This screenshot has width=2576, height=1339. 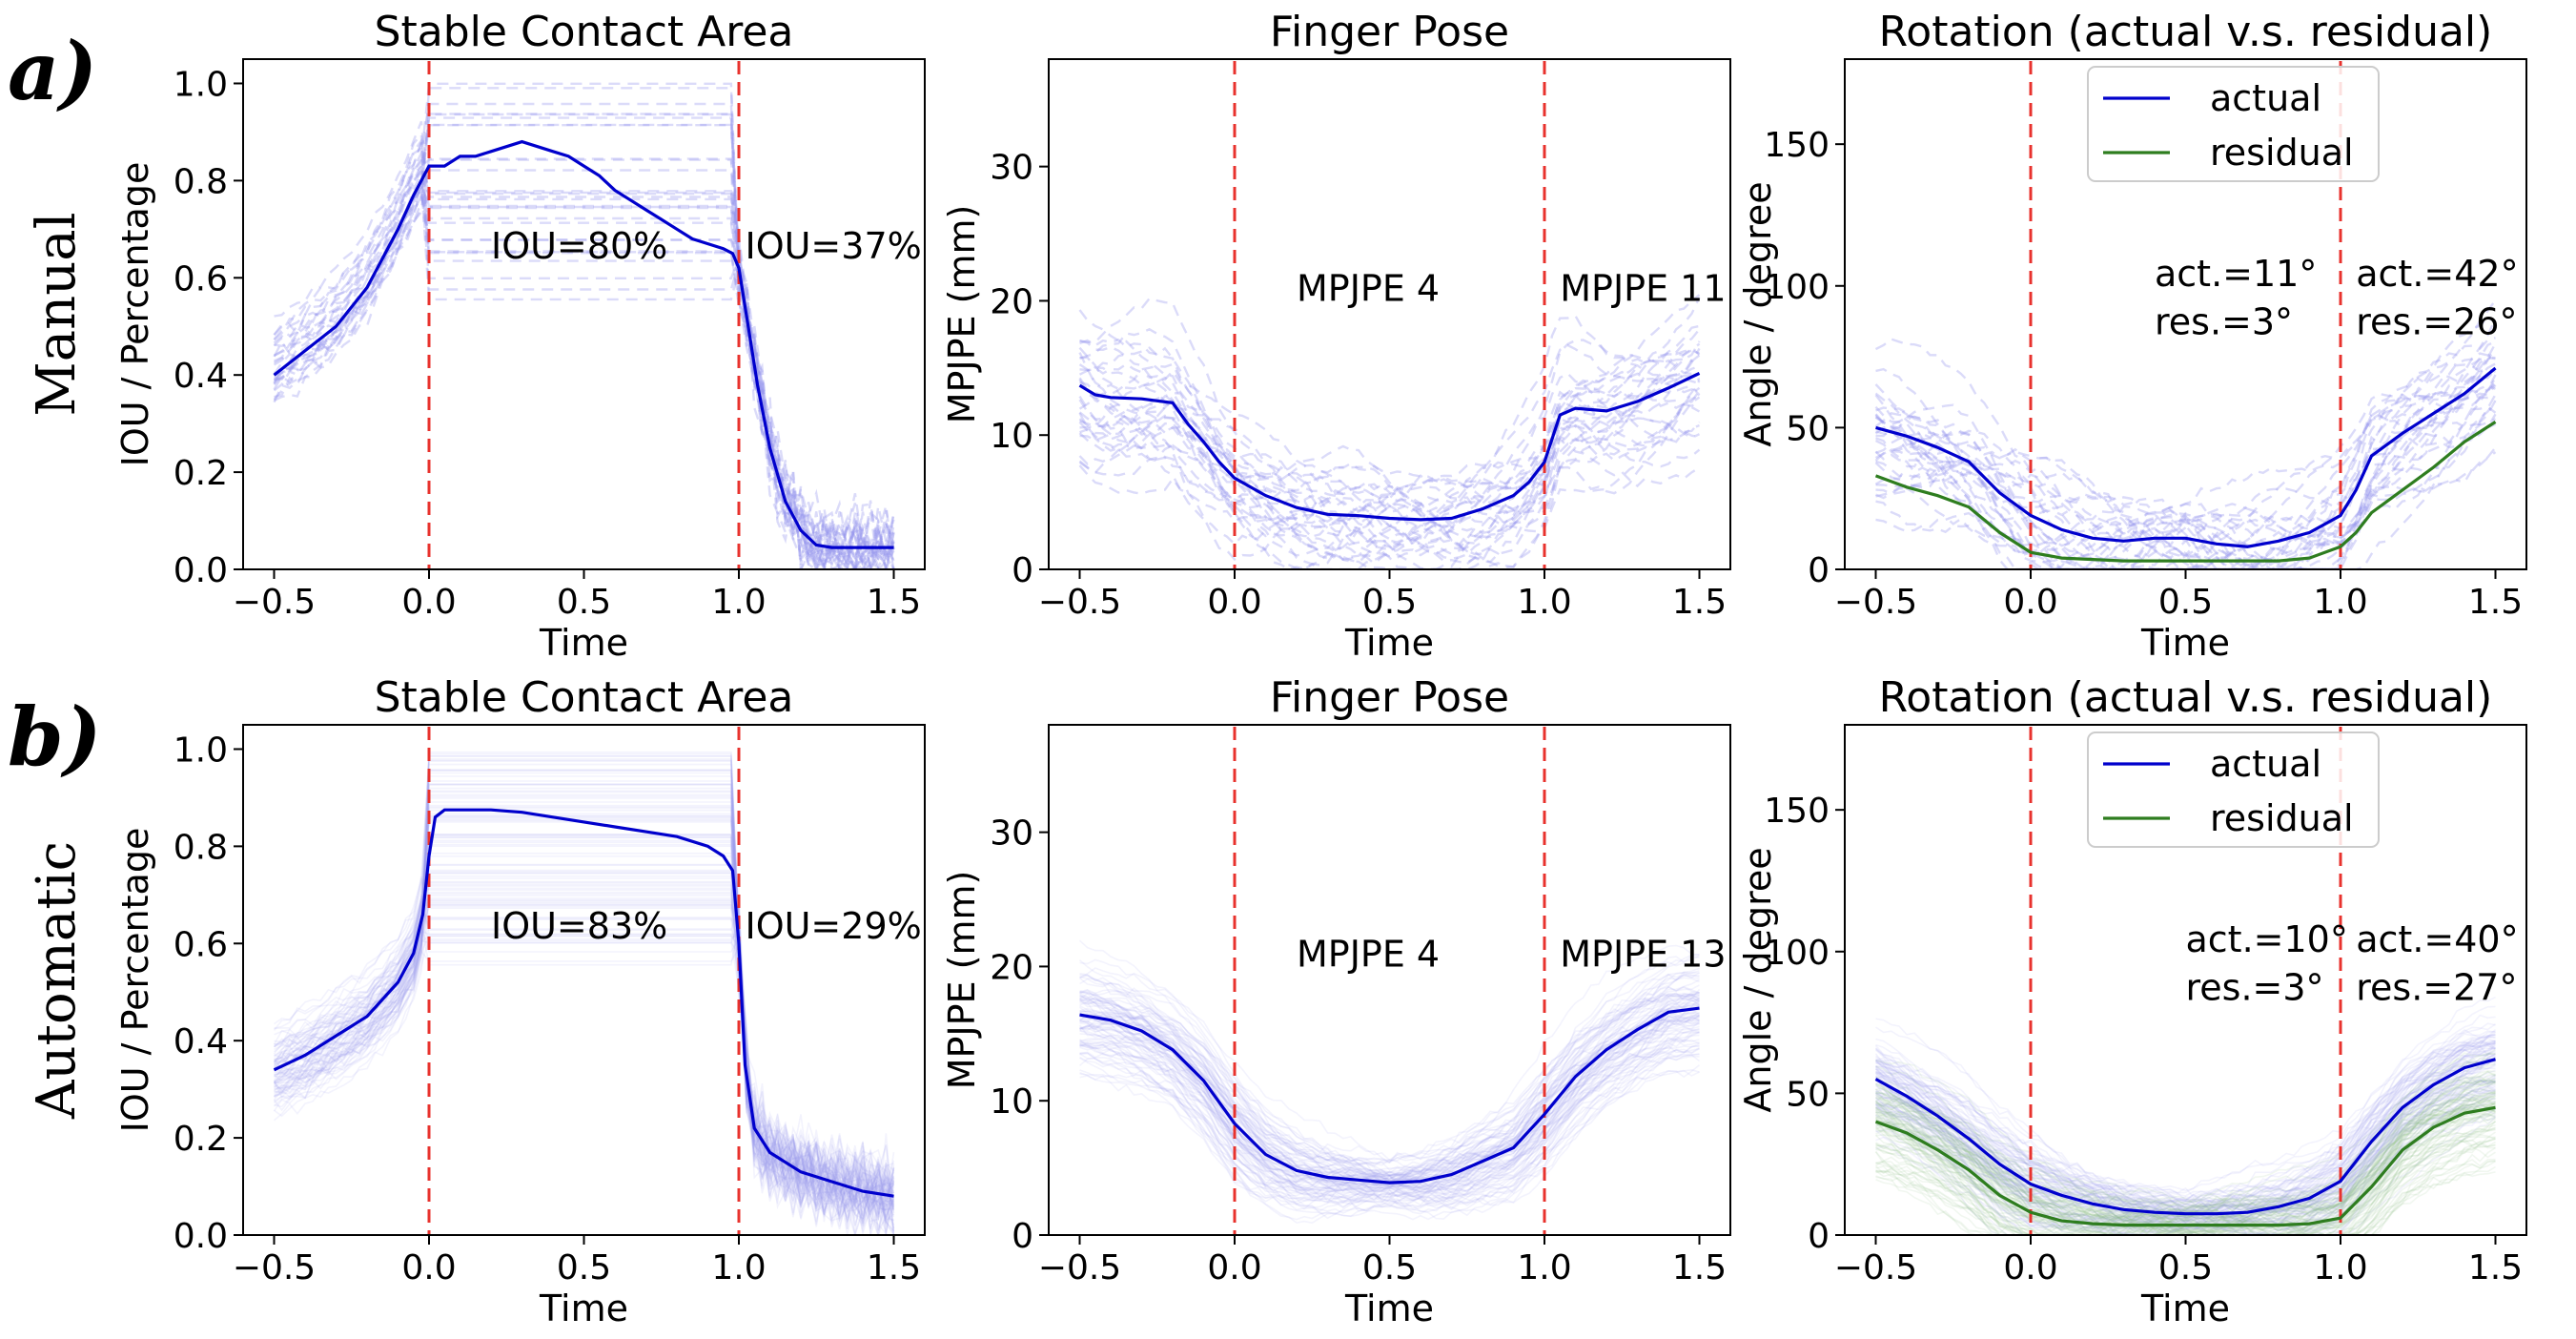 I want to click on annotation: MPJPE 4, so click(x=1369, y=954).